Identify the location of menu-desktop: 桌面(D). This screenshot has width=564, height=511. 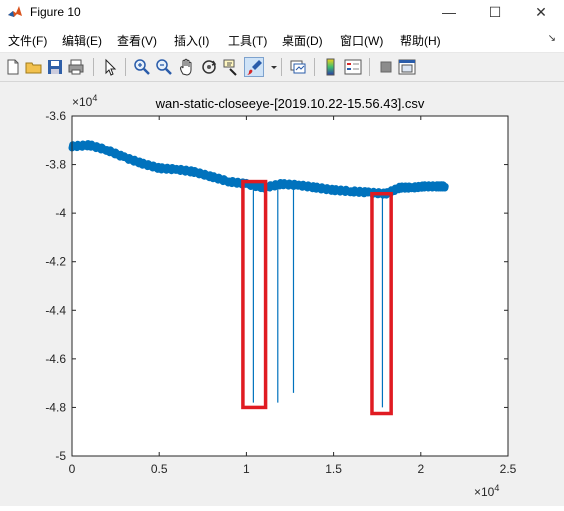
(302, 41).